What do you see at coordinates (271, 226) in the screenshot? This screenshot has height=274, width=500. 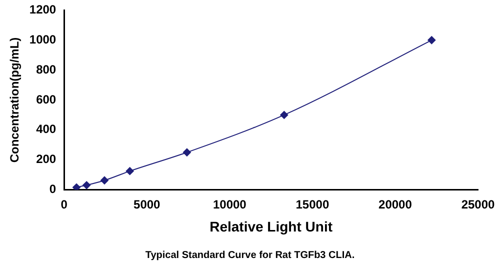 I see `x-axis-title: Relative Light Unit` at bounding box center [271, 226].